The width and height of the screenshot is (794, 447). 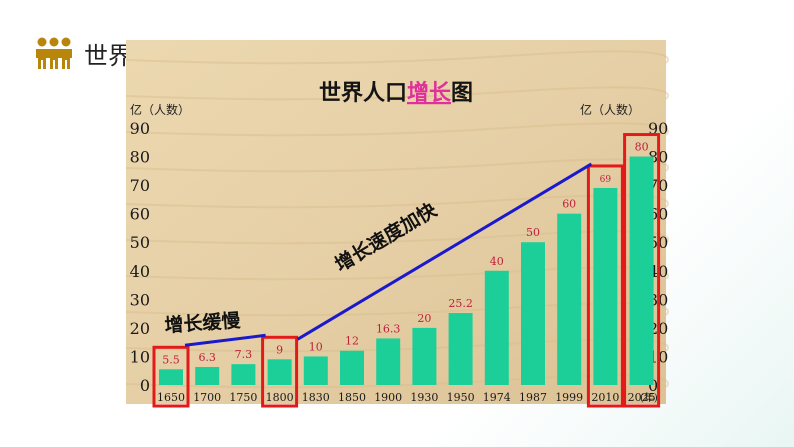 What do you see at coordinates (352, 397) in the screenshot?
I see `x-tick-label: 1850` at bounding box center [352, 397].